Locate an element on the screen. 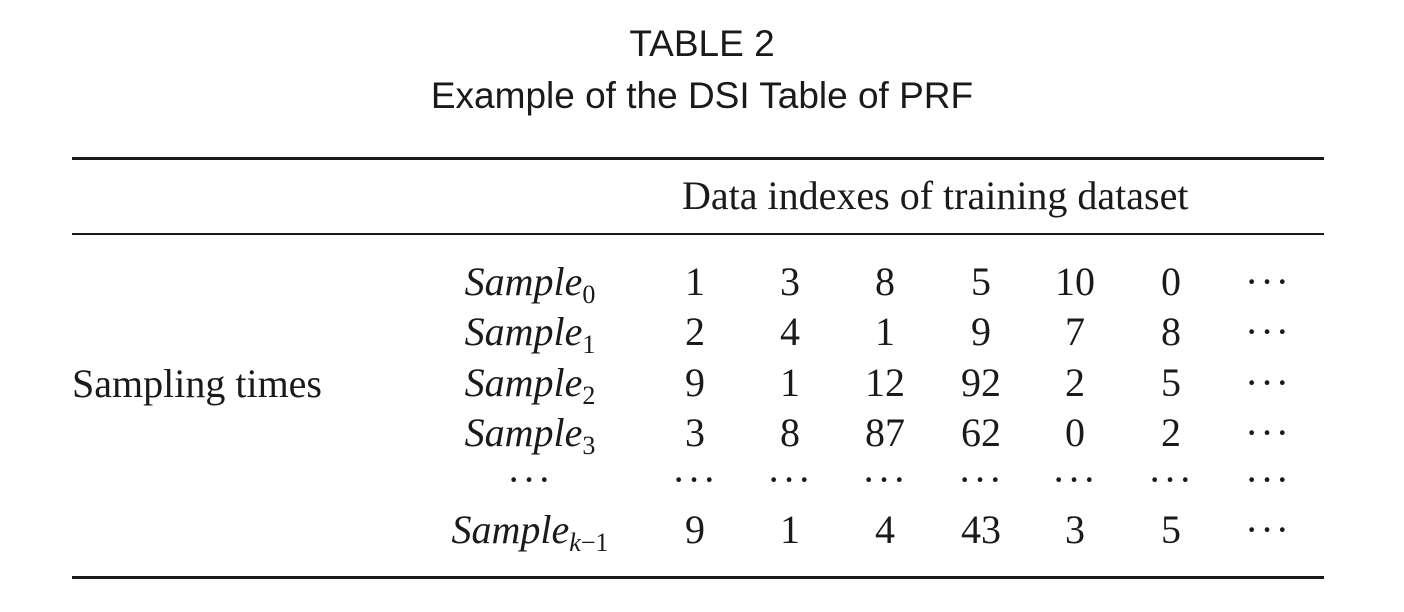  table-cell: 62 is located at coordinates (981, 432).